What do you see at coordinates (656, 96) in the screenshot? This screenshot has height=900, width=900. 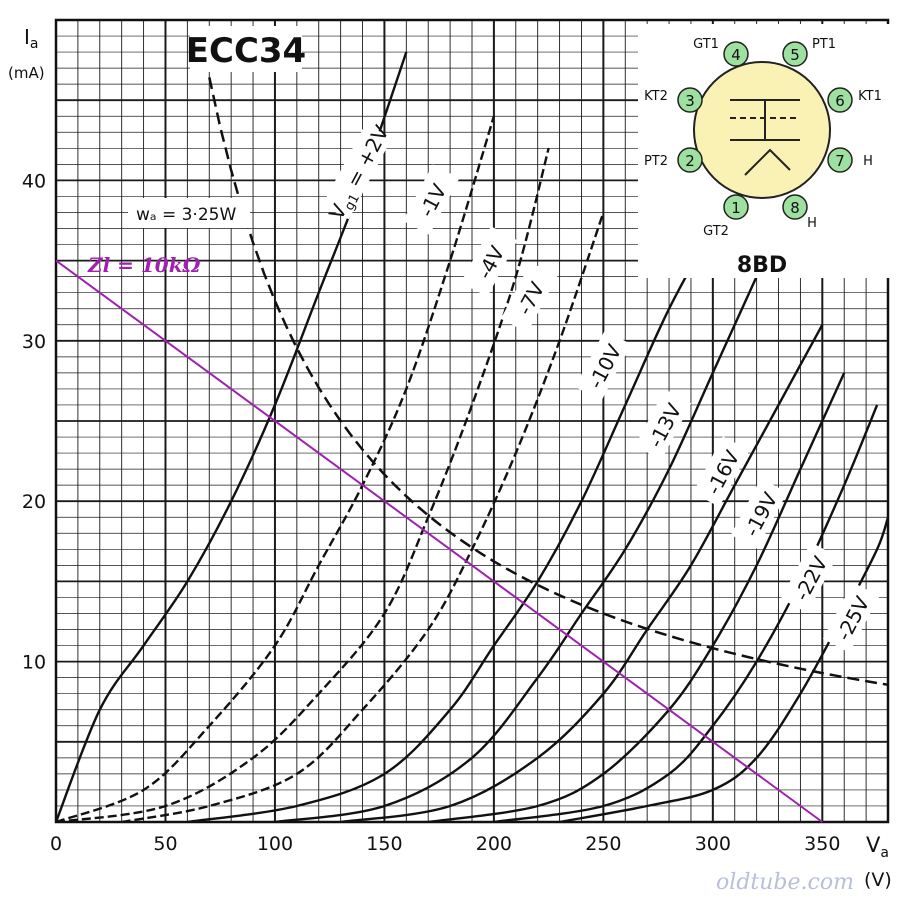 I see `pin-name: KT2` at bounding box center [656, 96].